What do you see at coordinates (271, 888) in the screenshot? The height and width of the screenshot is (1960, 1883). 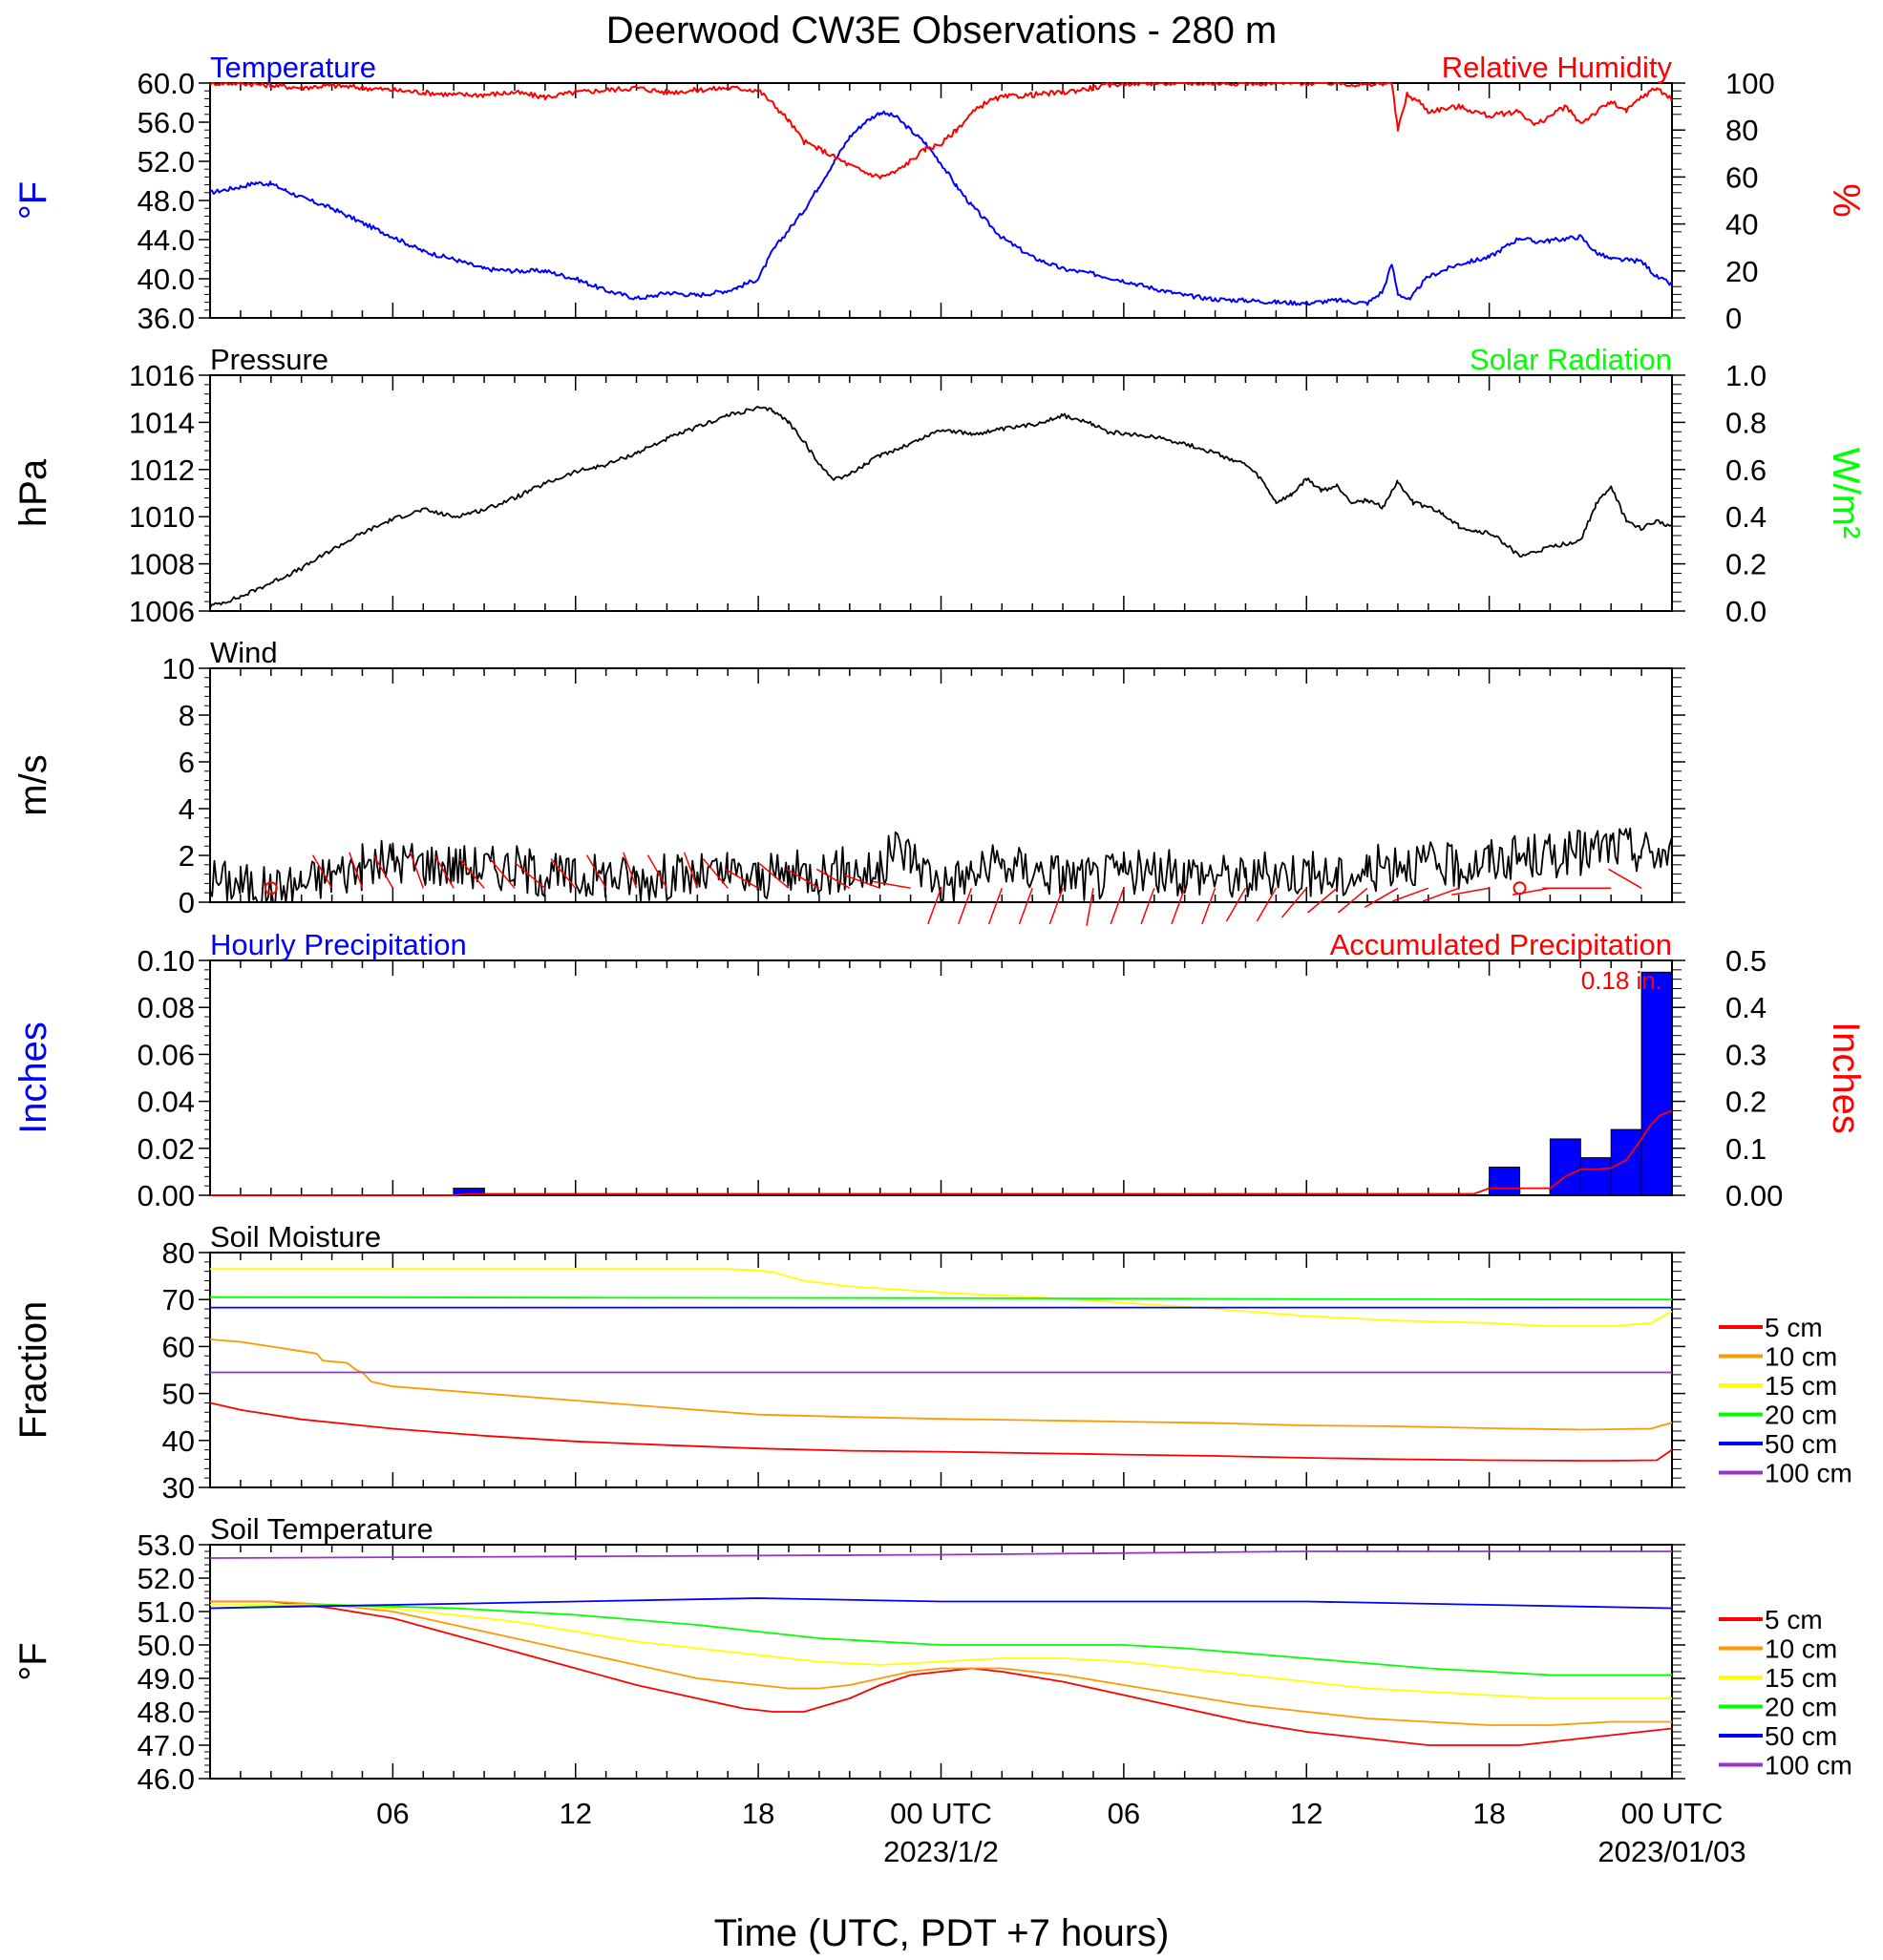 I see `wind-calm-marker` at bounding box center [271, 888].